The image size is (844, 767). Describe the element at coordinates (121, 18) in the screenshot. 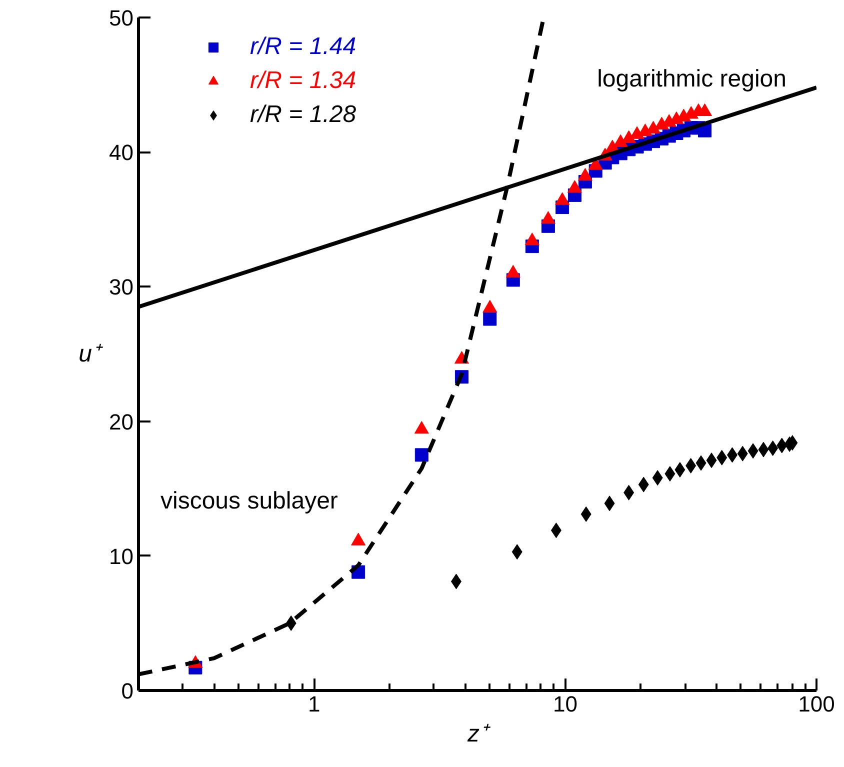

I see `y-tick-label: 50` at that location.